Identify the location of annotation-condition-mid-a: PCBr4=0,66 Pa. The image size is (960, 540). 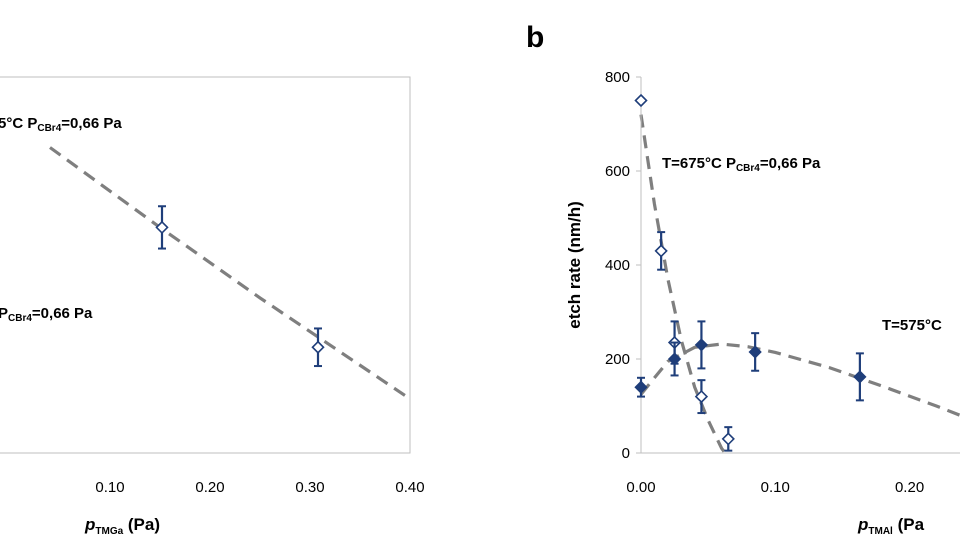
(46, 314).